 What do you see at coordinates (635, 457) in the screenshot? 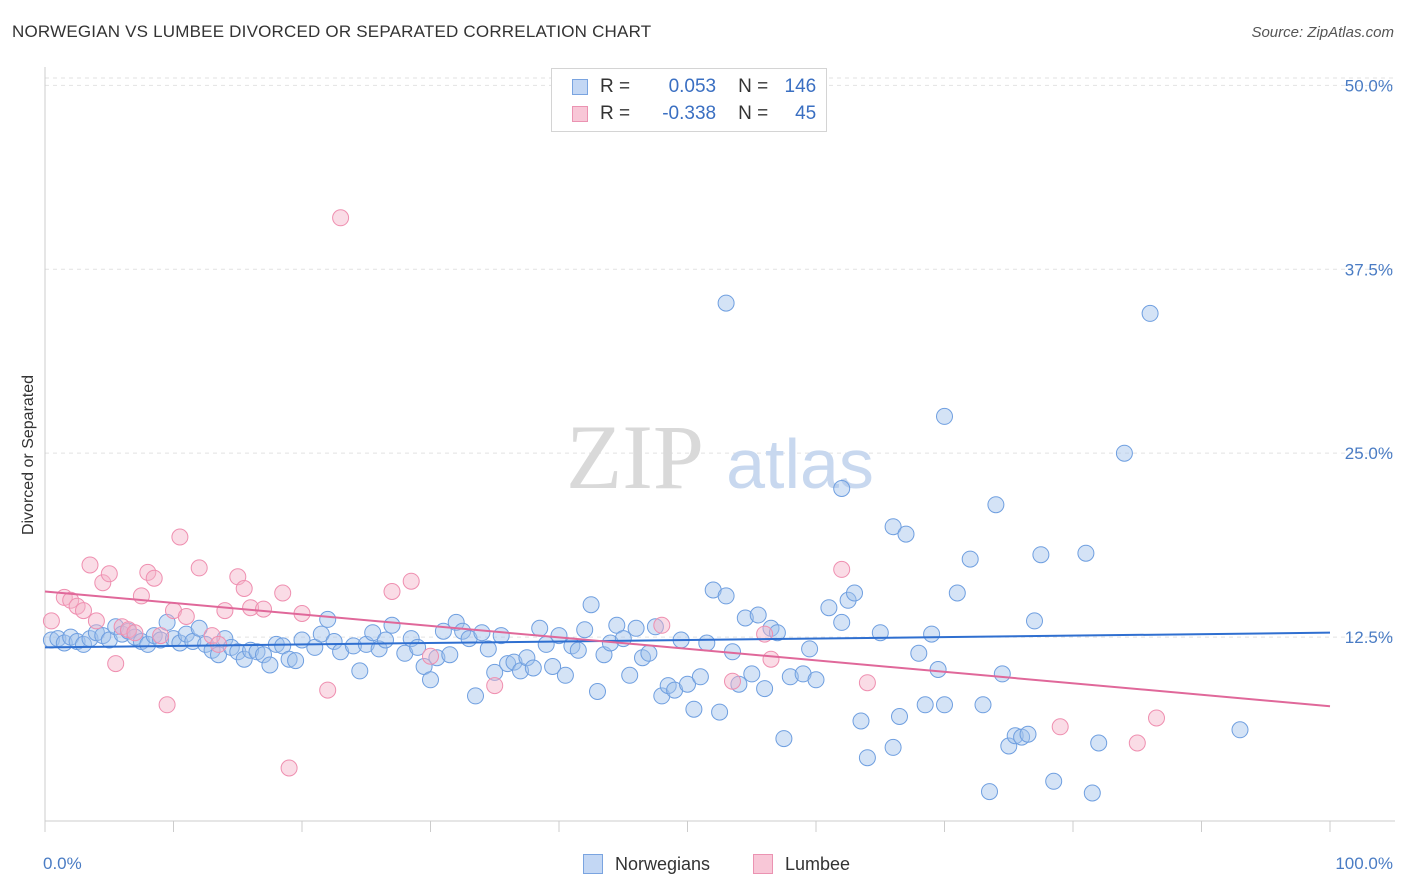
I see `watermark-zip: ZIP` at bounding box center [635, 457].